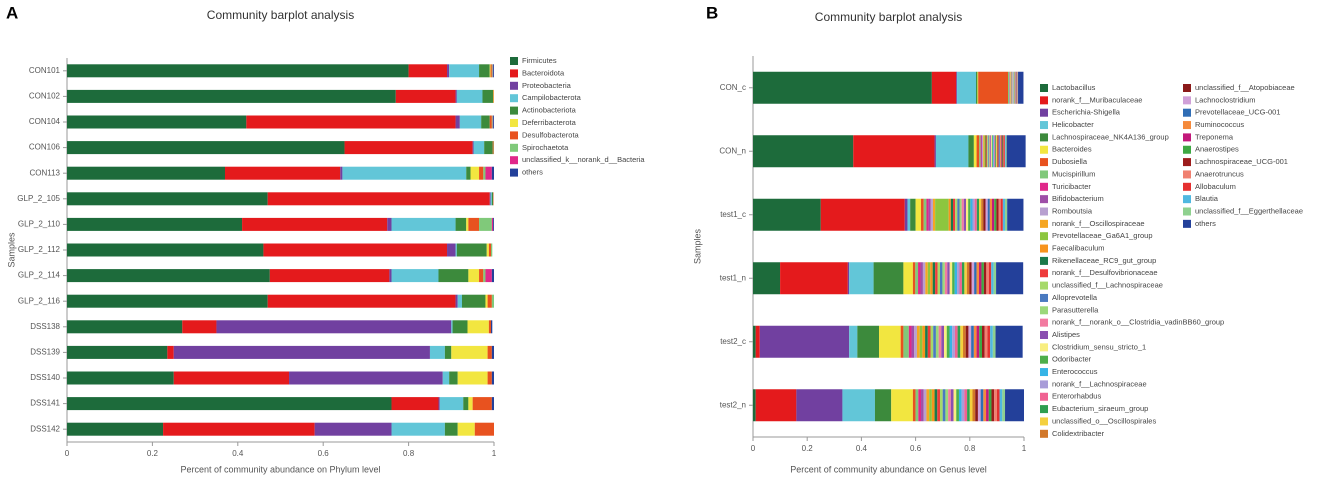  Describe the element at coordinates (1207, 198) in the screenshot. I see `legend-label: Blautia` at that location.